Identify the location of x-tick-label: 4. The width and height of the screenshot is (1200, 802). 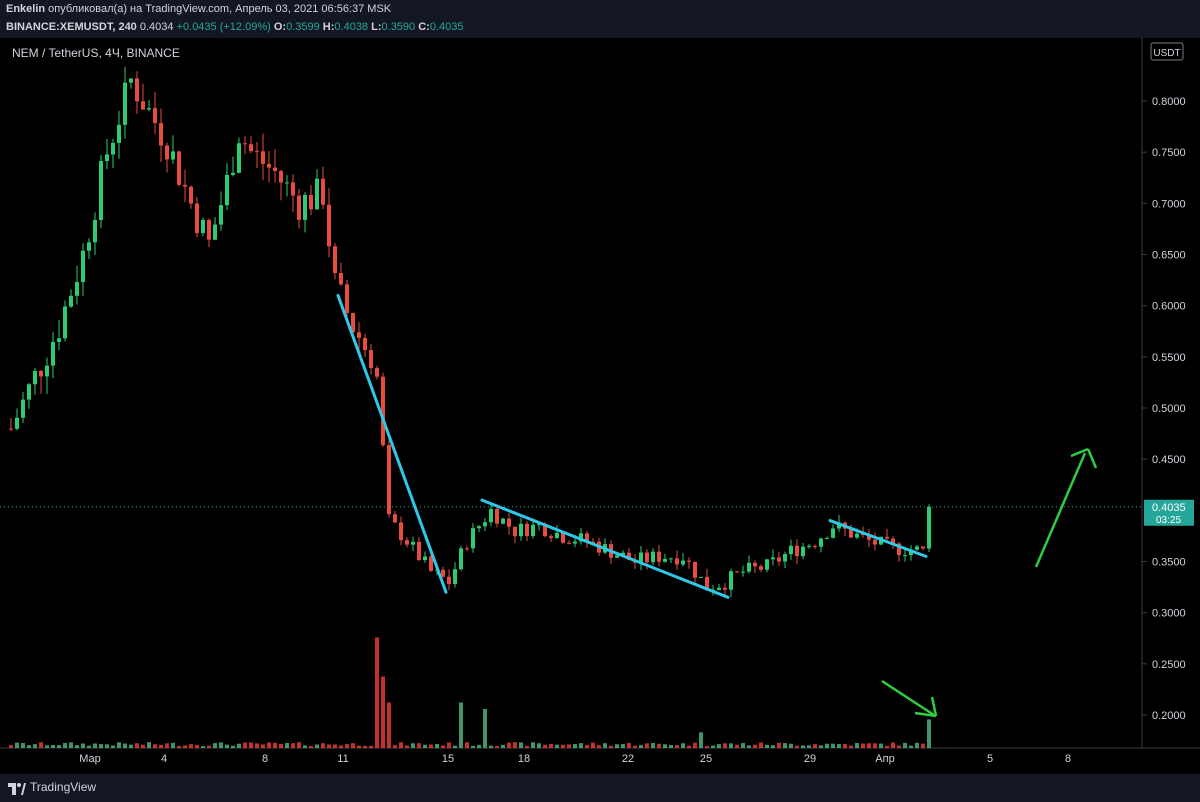
(164, 759).